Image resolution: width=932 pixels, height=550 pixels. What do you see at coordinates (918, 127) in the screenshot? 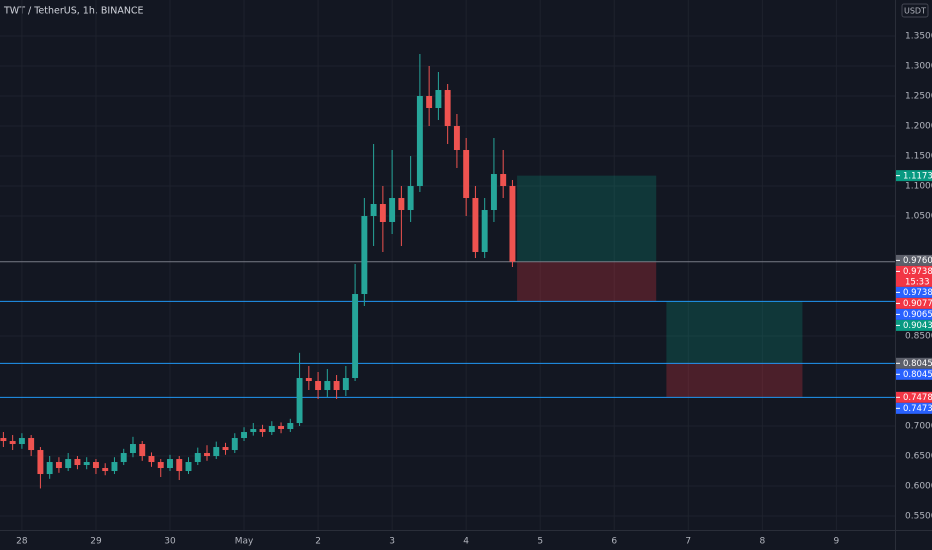
I see `y-tick-label: 1.2000` at bounding box center [918, 127].